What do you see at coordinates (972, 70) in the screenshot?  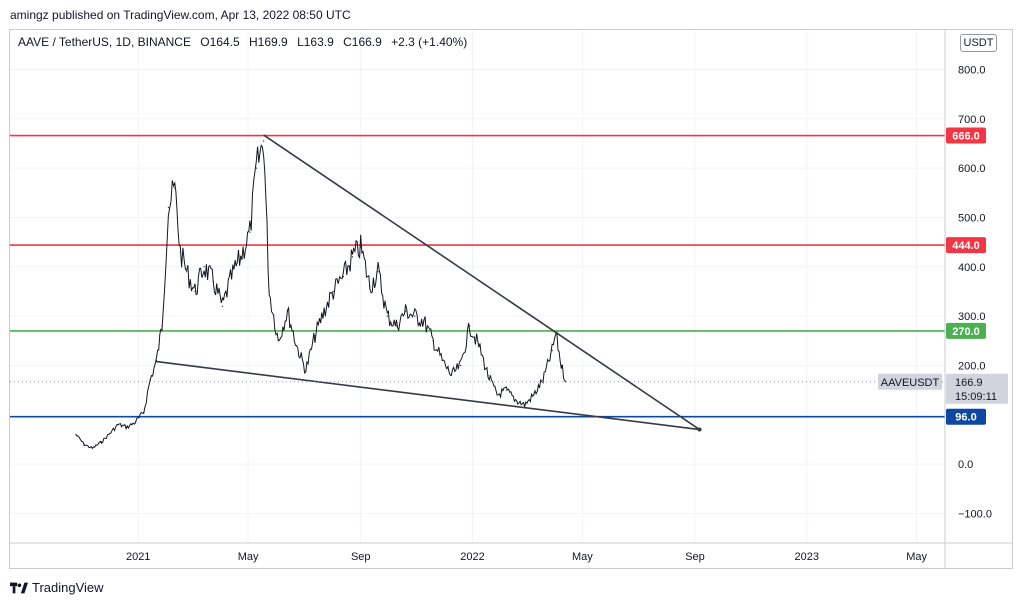 I see `y-tick-label: 800.0` at bounding box center [972, 70].